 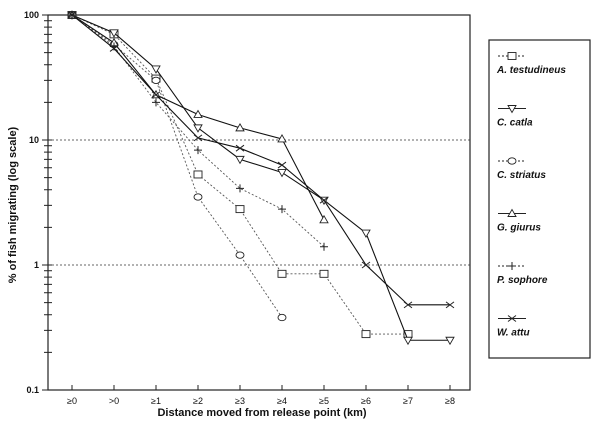 What do you see at coordinates (519, 221) in the screenshot?
I see `legend-item: G. giurus` at bounding box center [519, 221].